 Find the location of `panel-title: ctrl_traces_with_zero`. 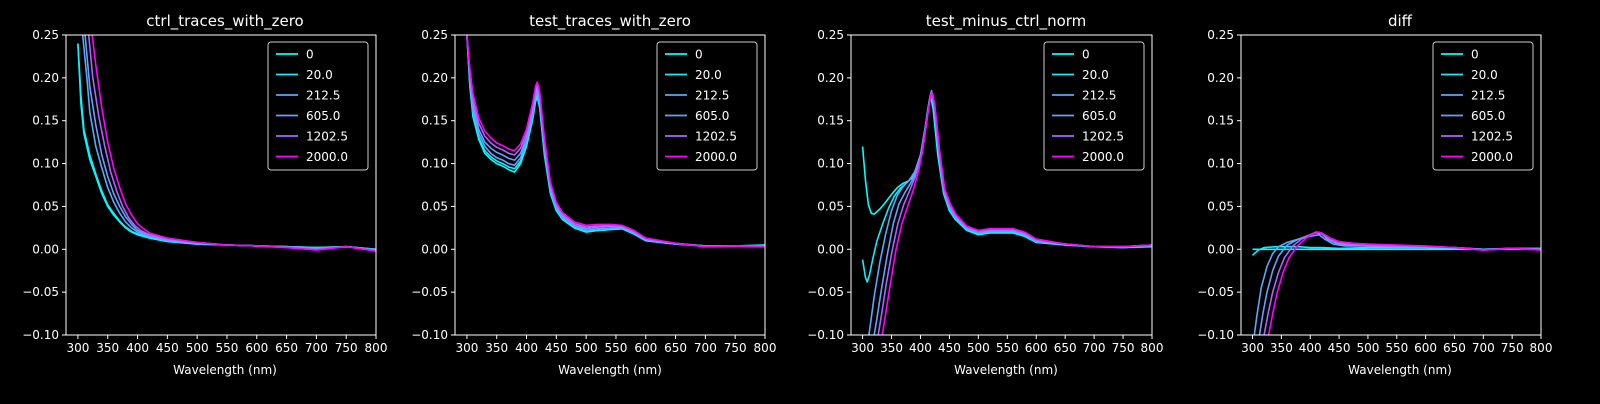

panel-title: ctrl_traces_with_zero is located at coordinates (224, 21).